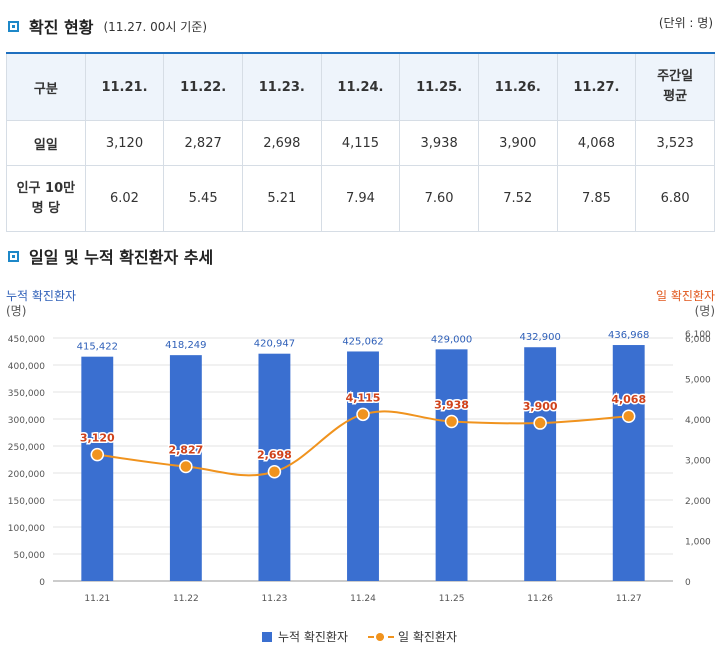 The width and height of the screenshot is (719, 650). Describe the element at coordinates (26, 448) in the screenshot. I see `left-tick-label: 250,000` at that location.